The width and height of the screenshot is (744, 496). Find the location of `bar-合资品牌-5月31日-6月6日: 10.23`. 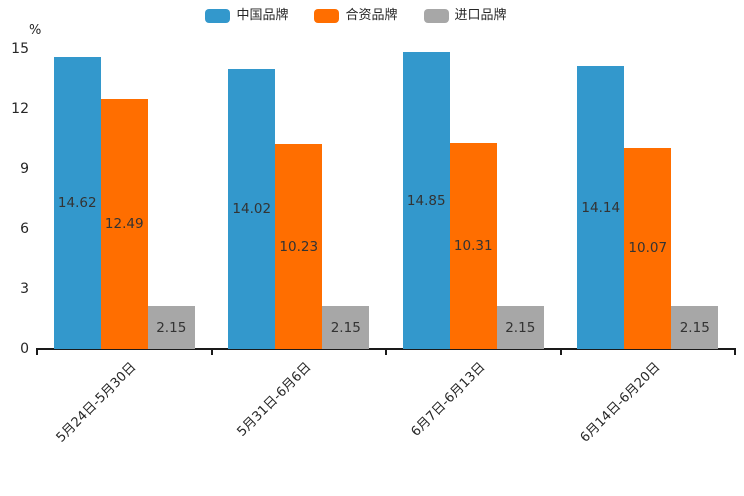

bar-合资品牌-5月31日-6月6日: 10.23 is located at coordinates (299, 246).